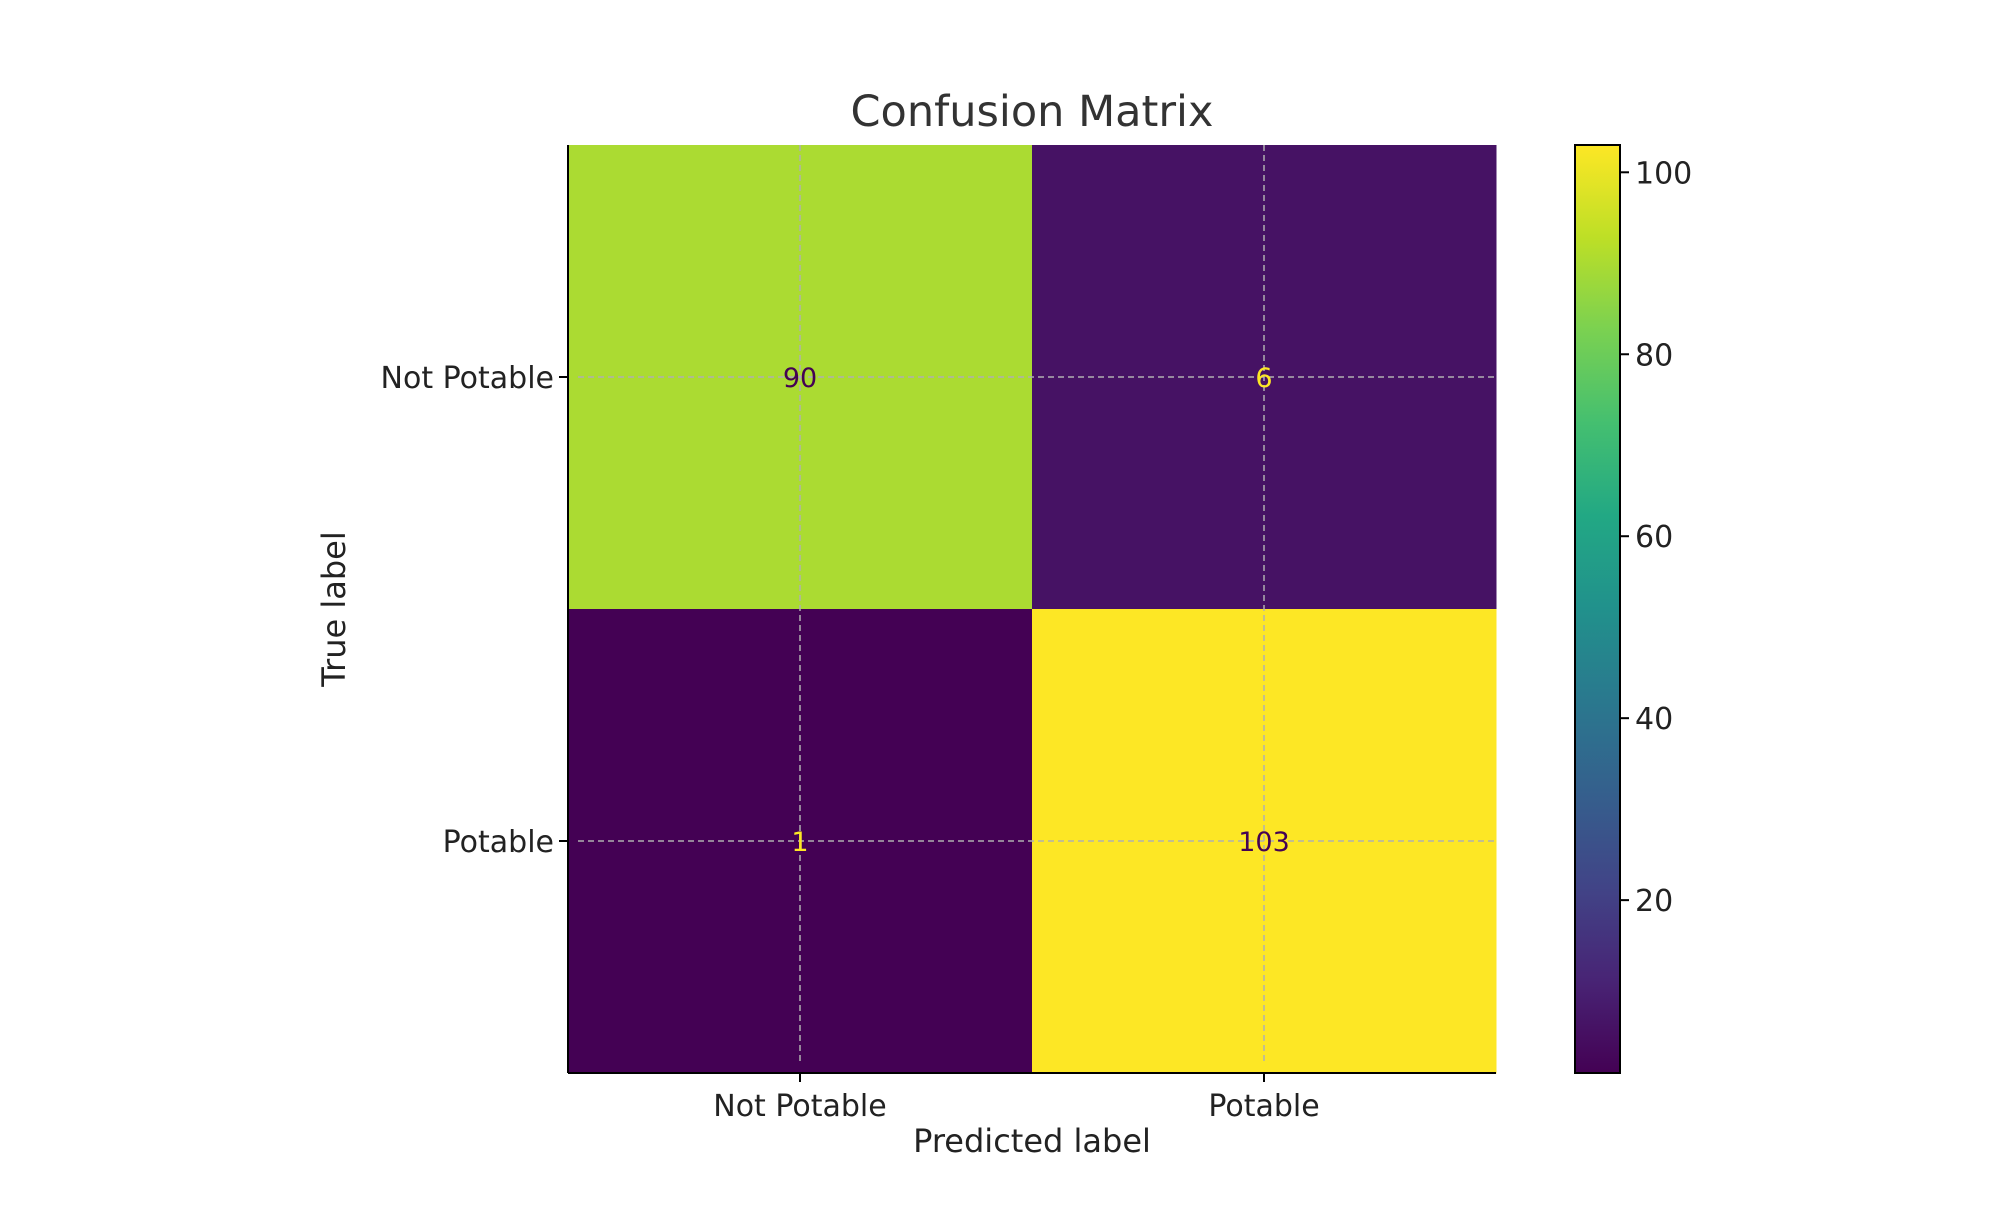 Image resolution: width=2000 pixels, height=1205 pixels. What do you see at coordinates (1032, 112) in the screenshot?
I see `chart-title: Confusion Matrix` at bounding box center [1032, 112].